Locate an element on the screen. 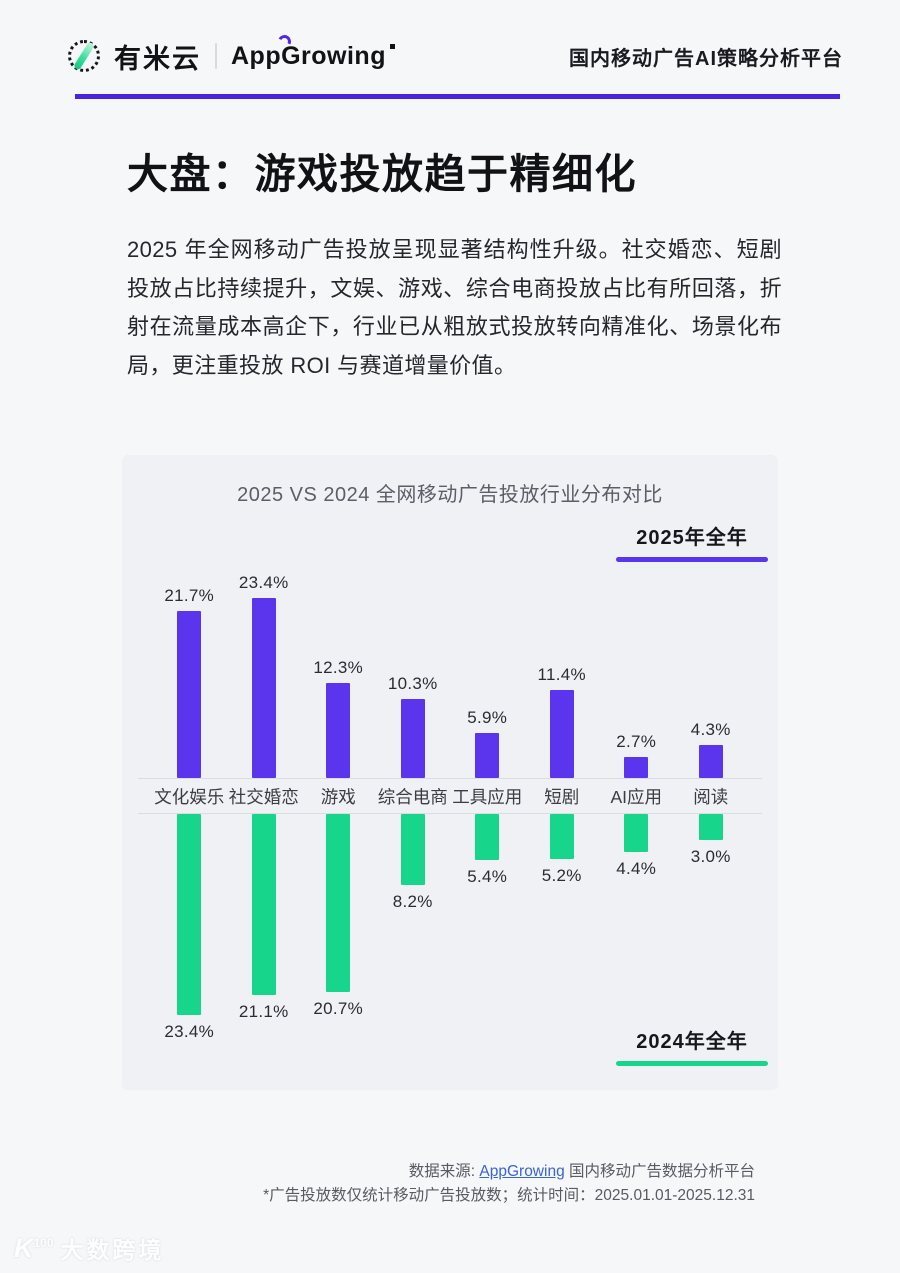 The image size is (900, 1273). appgrowing-wordmark: AppGrowing is located at coordinates (308, 55).